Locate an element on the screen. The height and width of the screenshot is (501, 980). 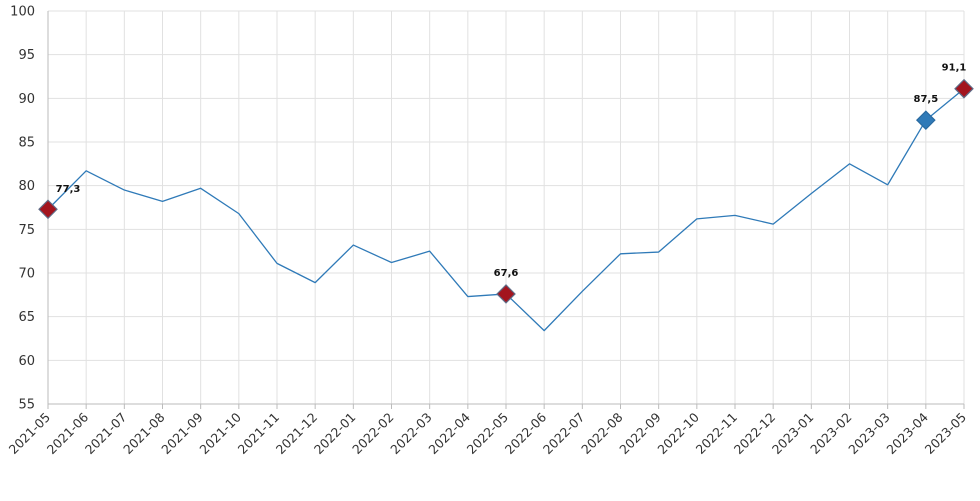
y-tick-label: 75 is located at coordinates (26, 230).